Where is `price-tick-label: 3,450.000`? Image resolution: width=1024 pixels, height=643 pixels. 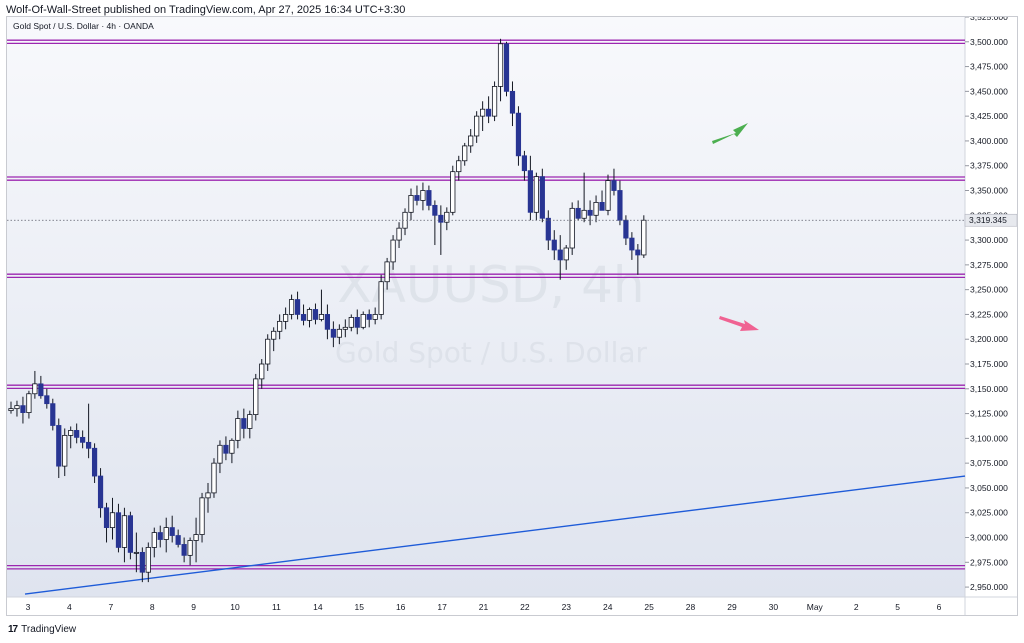 price-tick-label: 3,450.000 is located at coordinates (989, 91).